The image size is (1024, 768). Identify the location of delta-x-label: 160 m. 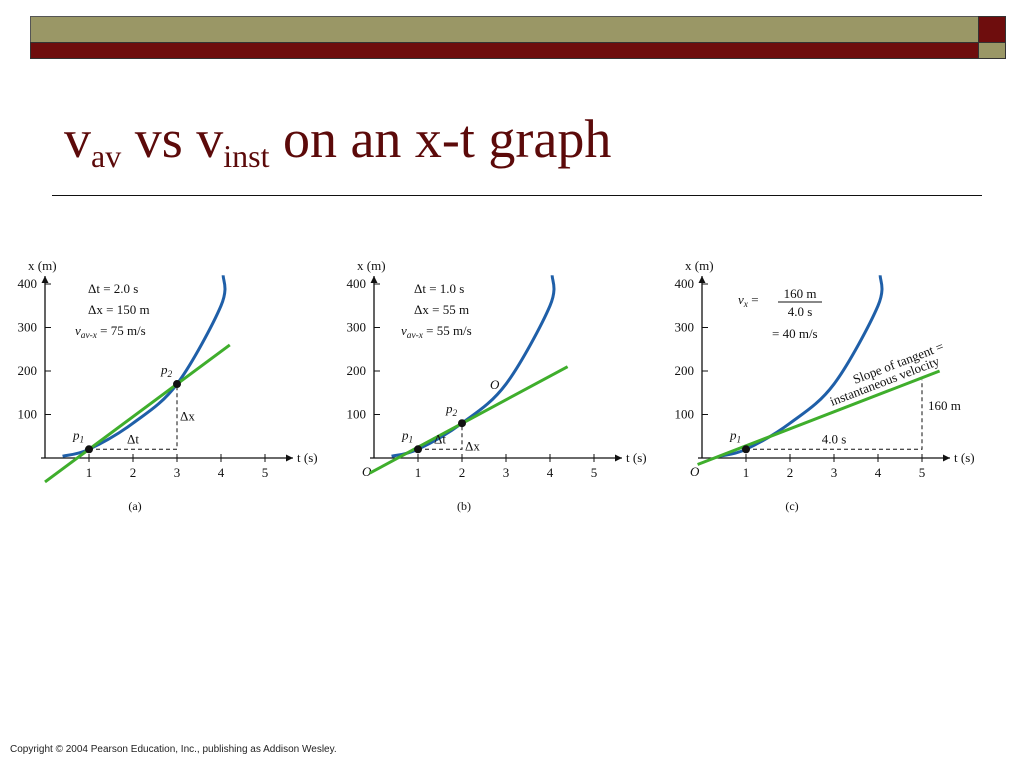
(944, 405).